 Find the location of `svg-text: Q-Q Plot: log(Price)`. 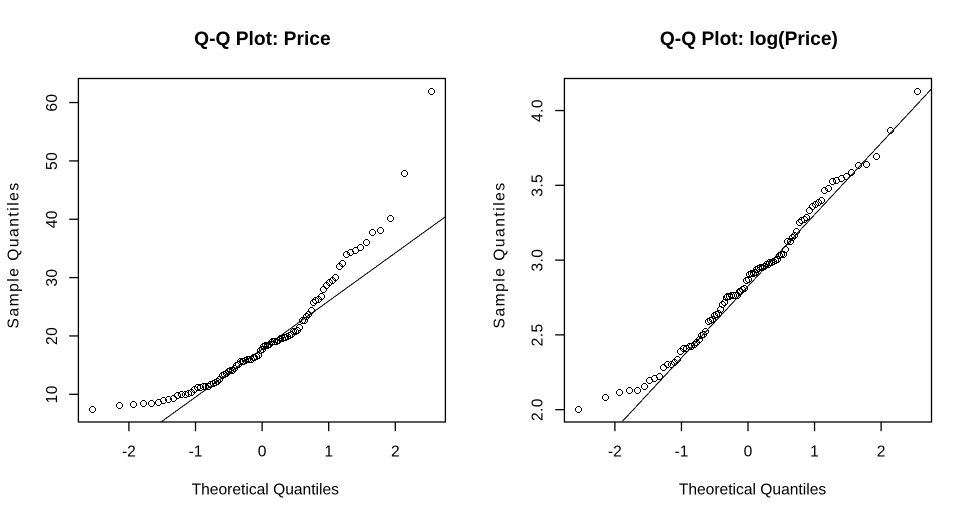

svg-text: Q-Q Plot: log(Price) is located at coordinates (749, 39).